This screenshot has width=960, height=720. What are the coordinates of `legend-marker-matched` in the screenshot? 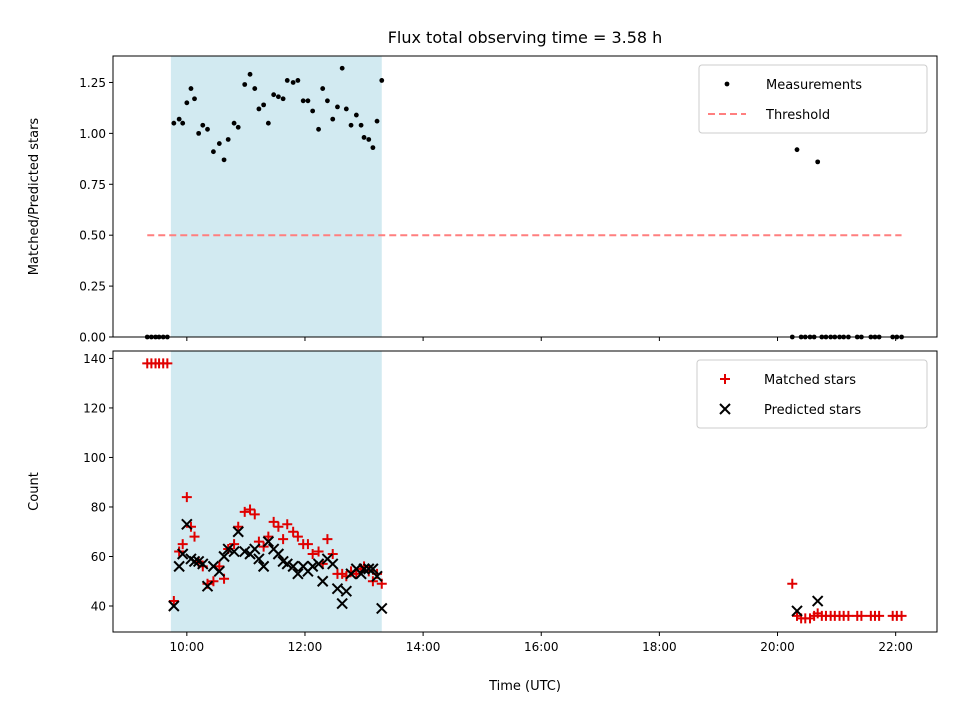 It's located at (725, 379).